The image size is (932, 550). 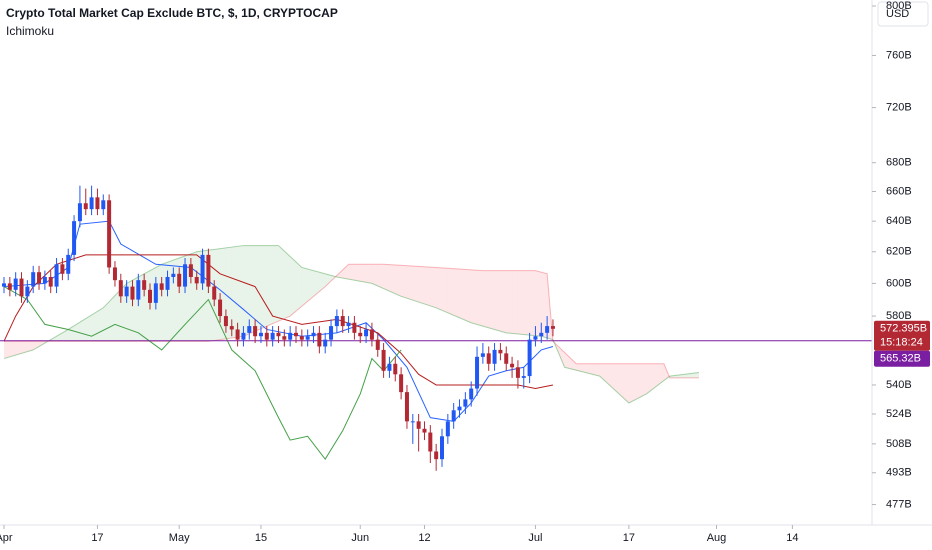 I want to click on currency: USD, so click(x=897, y=14).